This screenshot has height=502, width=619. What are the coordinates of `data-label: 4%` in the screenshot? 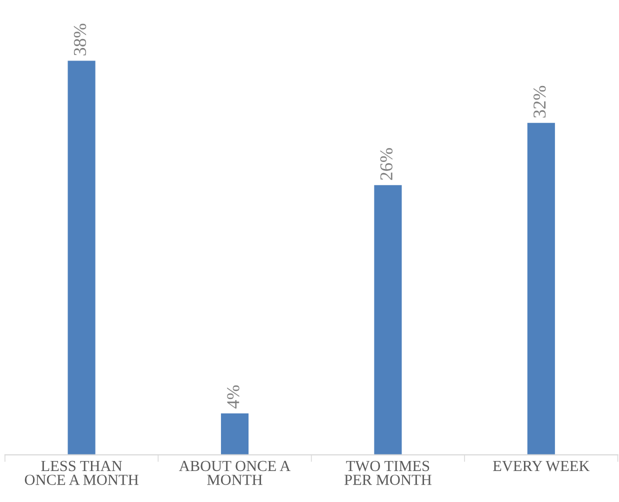 It's located at (233, 396).